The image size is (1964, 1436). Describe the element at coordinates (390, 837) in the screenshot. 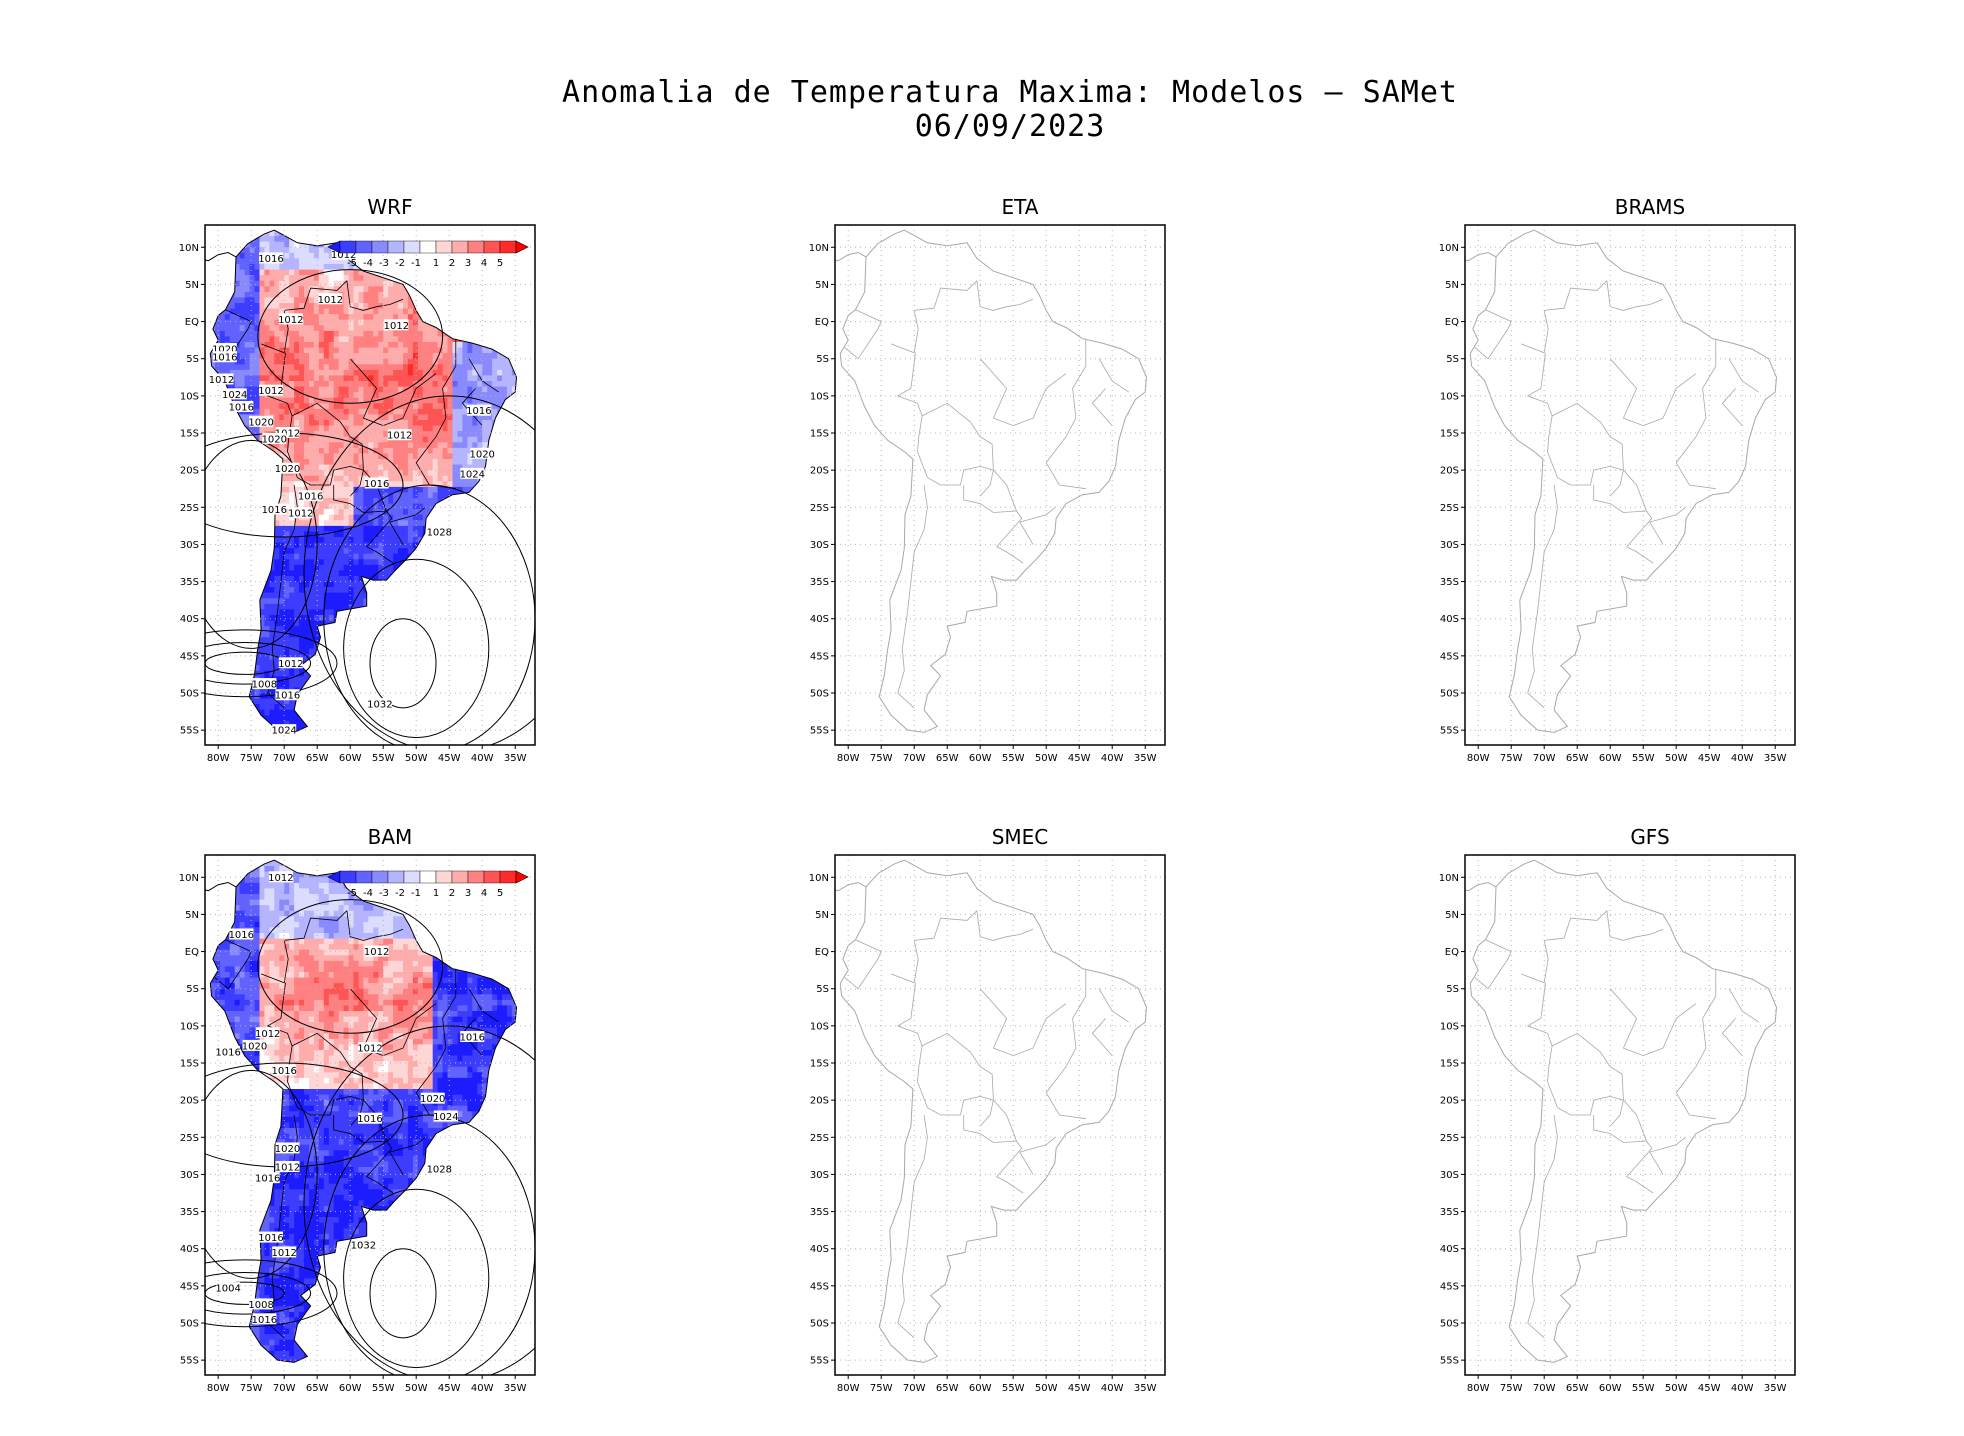

I see `panel-title-bam: BAM` at that location.